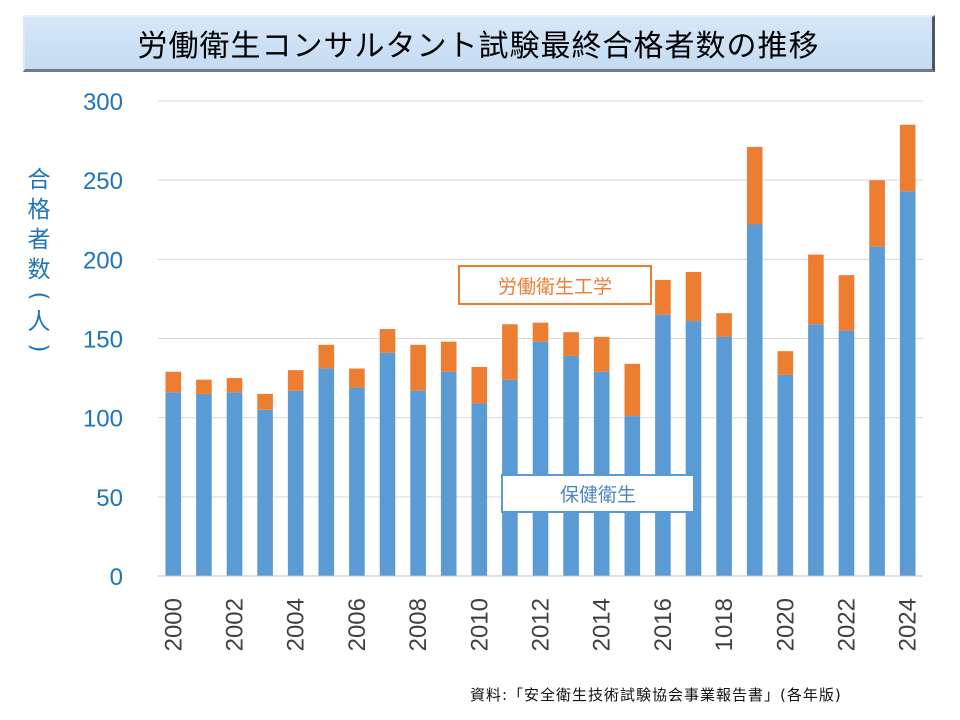 The height and width of the screenshot is (720, 960). I want to click on y-axis-title-char: 者, so click(39, 240).